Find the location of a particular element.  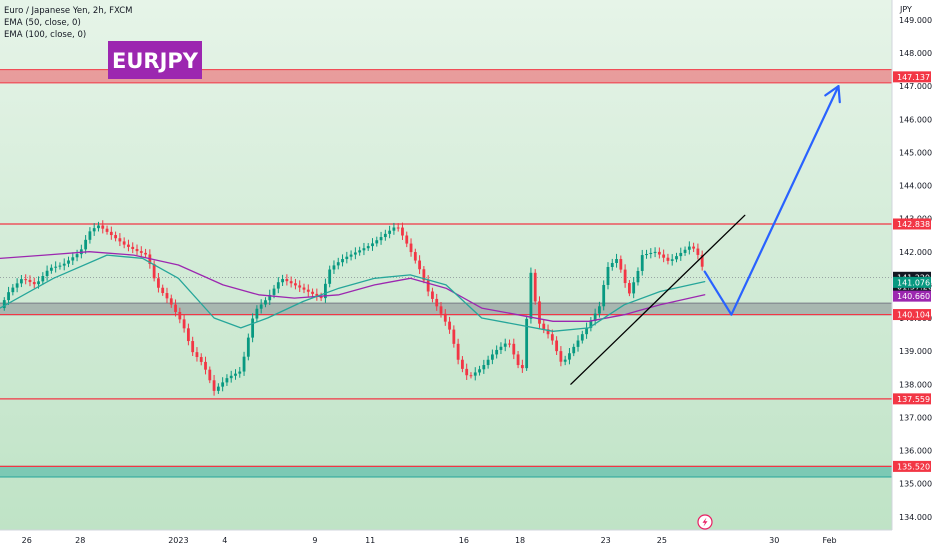

trendline is located at coordinates (658, 299).